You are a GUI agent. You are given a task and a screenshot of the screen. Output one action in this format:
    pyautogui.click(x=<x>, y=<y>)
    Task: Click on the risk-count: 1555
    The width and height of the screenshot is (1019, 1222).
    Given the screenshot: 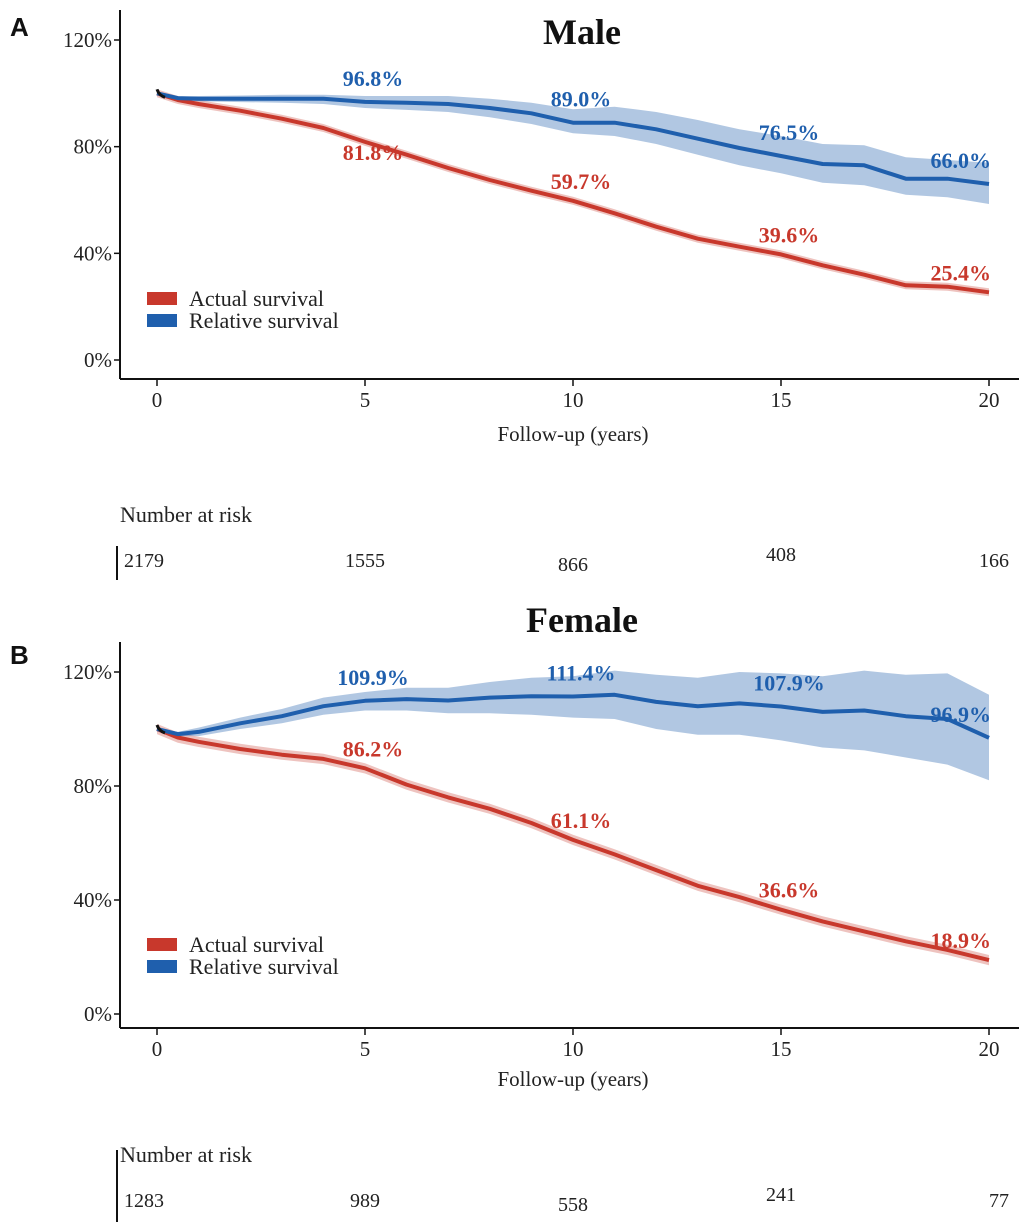 What is the action you would take?
    pyautogui.click(x=365, y=561)
    